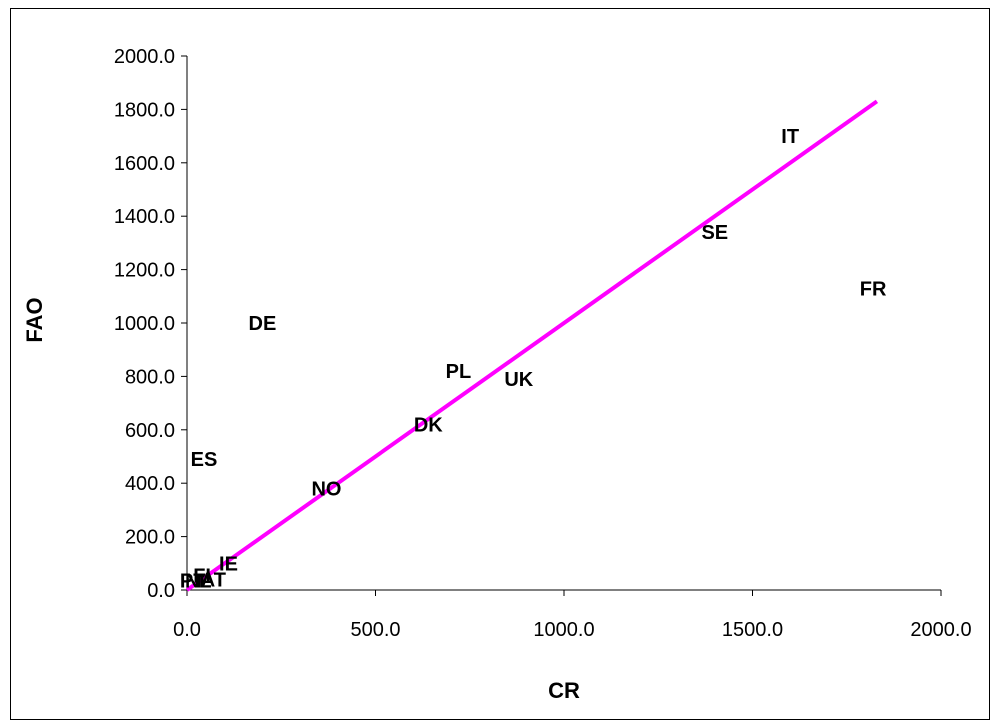 This screenshot has width=992, height=720. What do you see at coordinates (873, 289) in the screenshot?
I see `point-label-fr: FR` at bounding box center [873, 289].